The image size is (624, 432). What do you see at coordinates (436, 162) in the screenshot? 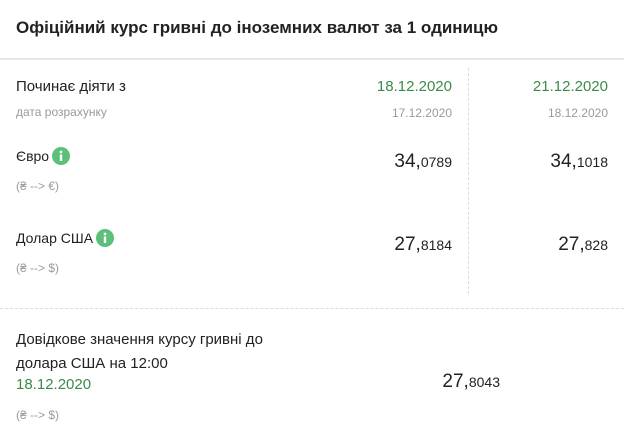
I see `rate-fraction: 0789` at bounding box center [436, 162].